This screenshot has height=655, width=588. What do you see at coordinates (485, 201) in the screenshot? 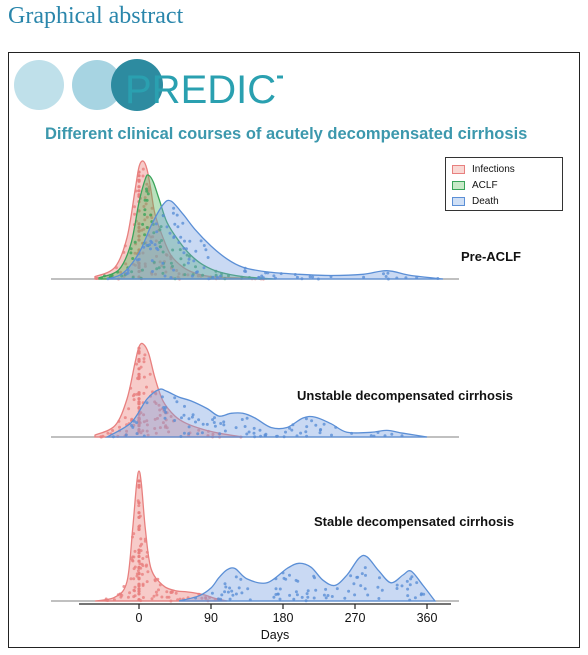
I see `legend-label-death: Death` at bounding box center [485, 201].